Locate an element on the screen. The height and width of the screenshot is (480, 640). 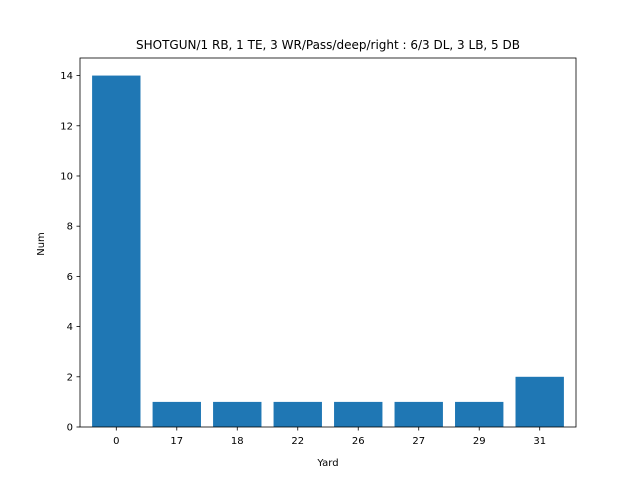
x-tick-label-29: 29 is located at coordinates (479, 441).